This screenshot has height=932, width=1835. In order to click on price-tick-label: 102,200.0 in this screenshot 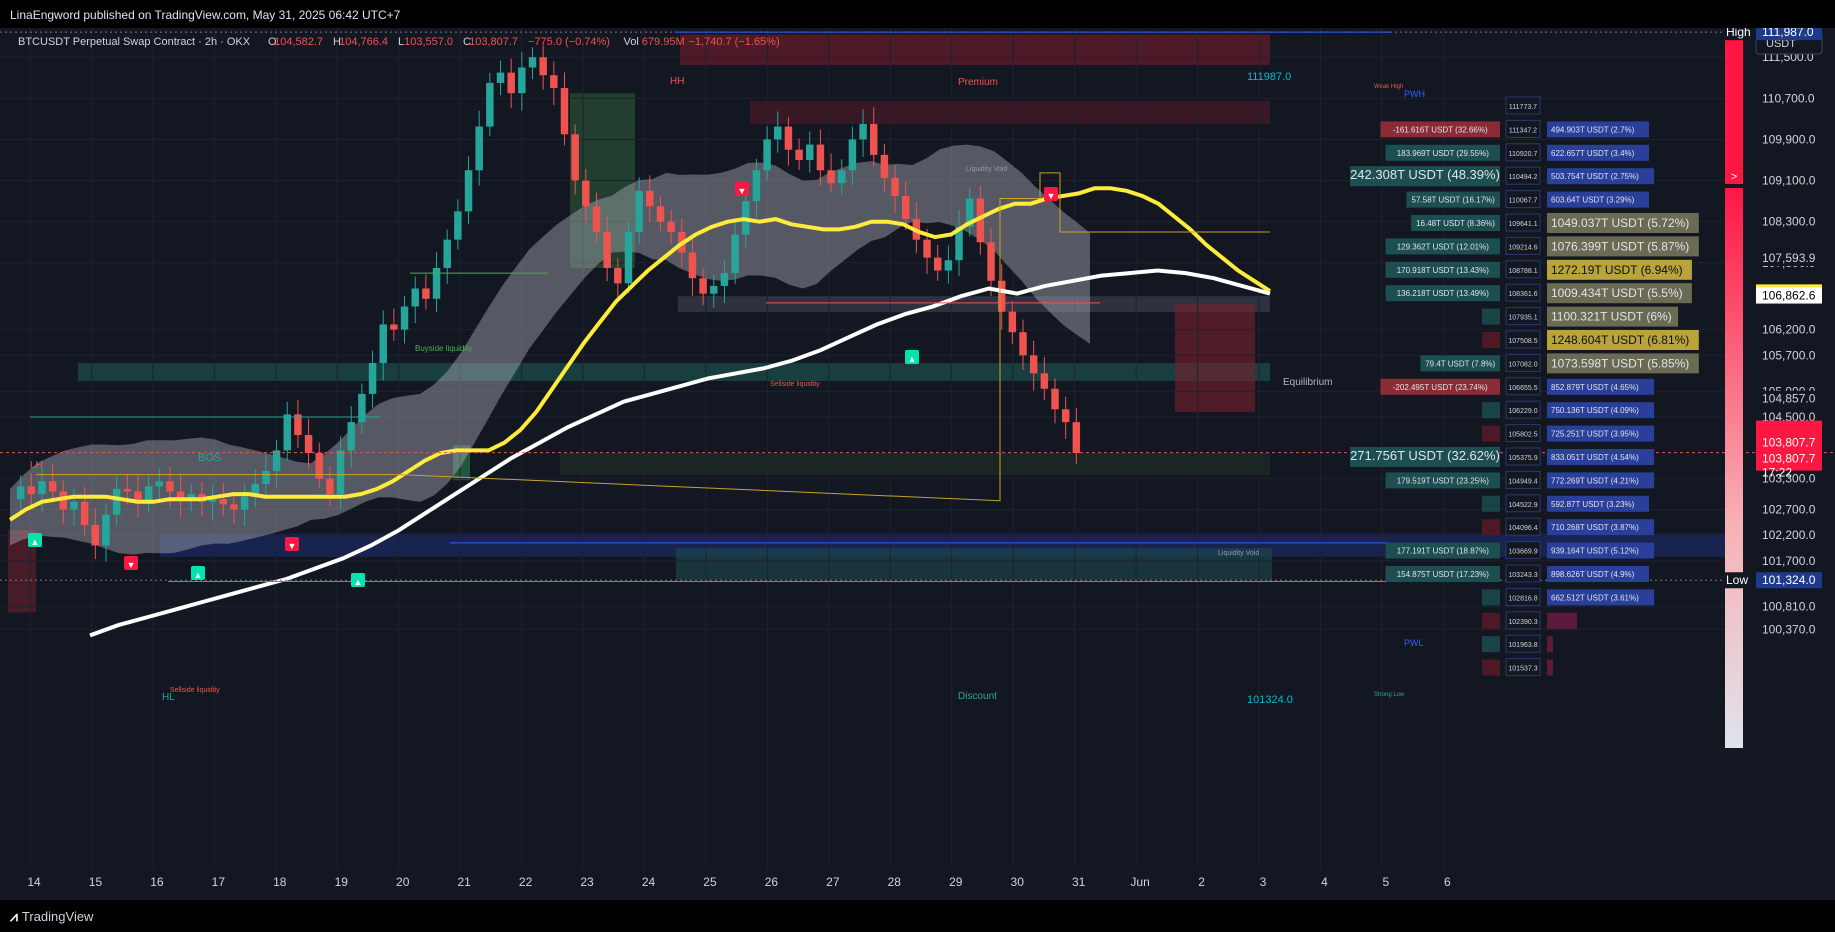, I will do `click(1789, 535)`.